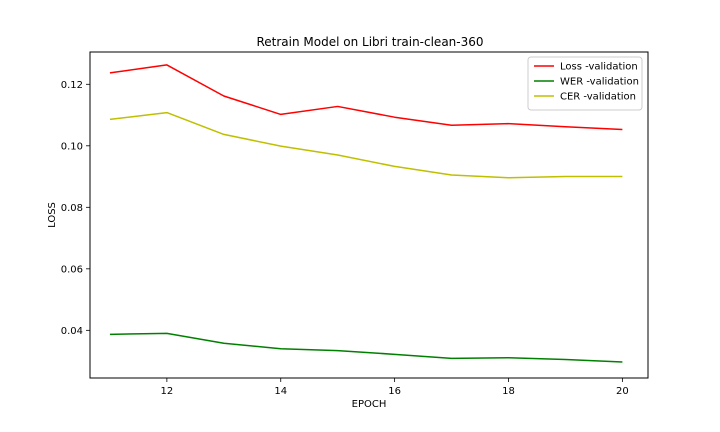 The width and height of the screenshot is (720, 432). Describe the element at coordinates (280, 391) in the screenshot. I see `x-tick-label: 14` at that location.